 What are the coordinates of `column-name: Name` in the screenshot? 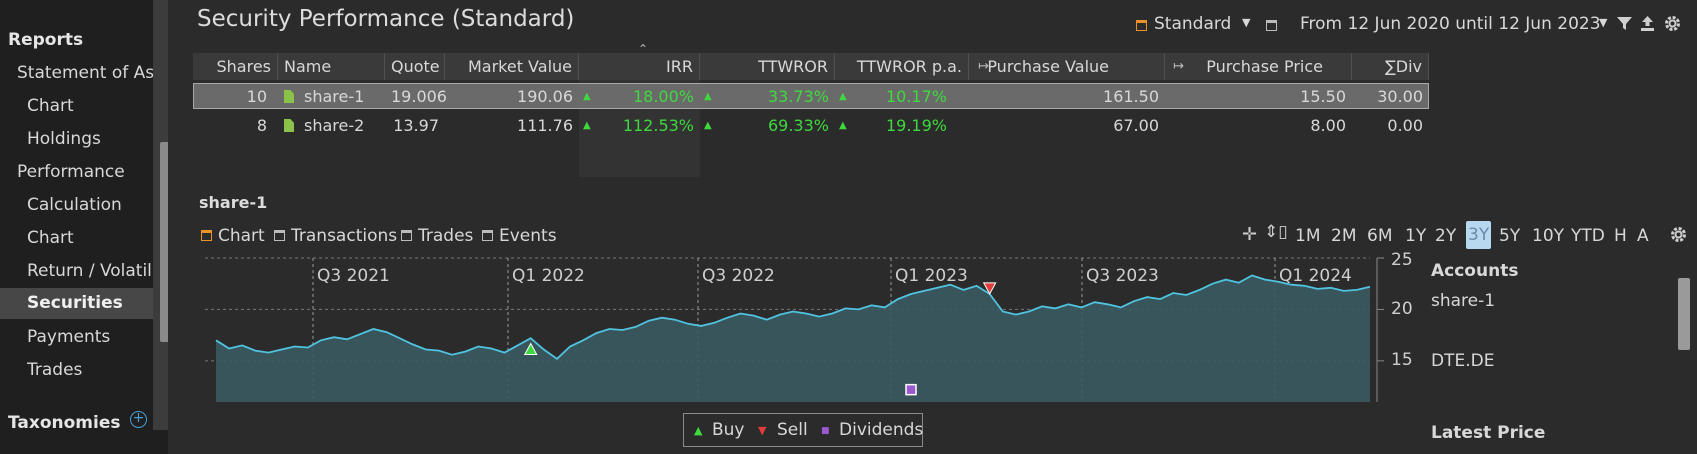 It's located at (331, 66).